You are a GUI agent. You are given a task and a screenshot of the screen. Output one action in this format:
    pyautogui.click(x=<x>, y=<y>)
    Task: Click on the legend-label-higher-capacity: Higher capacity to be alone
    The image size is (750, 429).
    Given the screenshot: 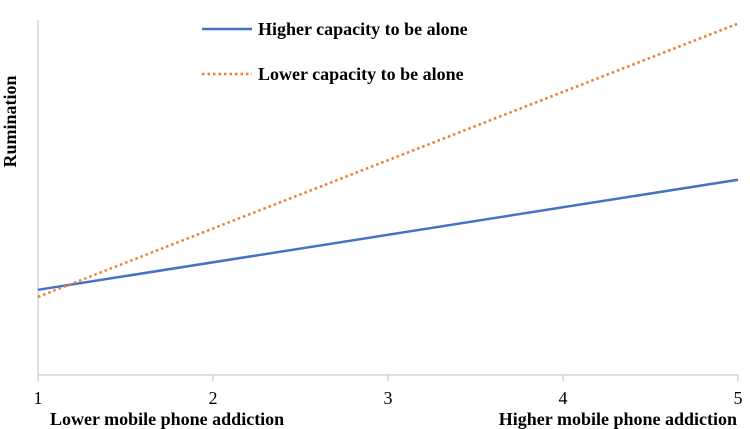 What is the action you would take?
    pyautogui.click(x=363, y=29)
    